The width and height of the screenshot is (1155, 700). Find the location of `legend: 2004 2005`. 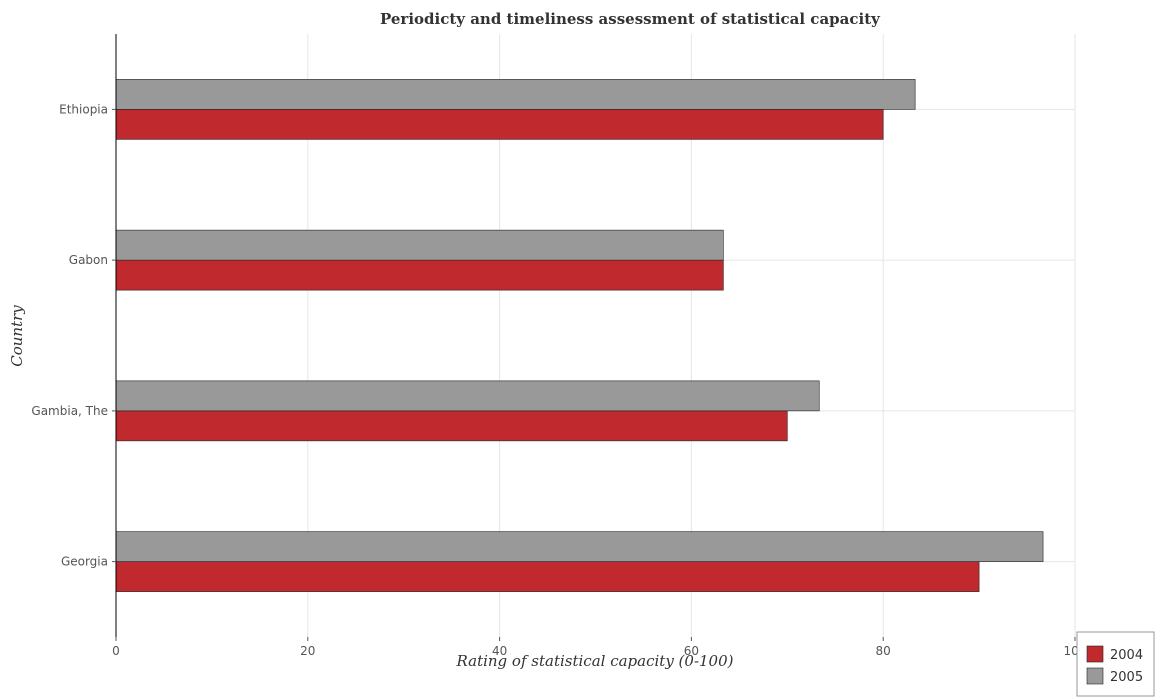

legend: 2004 2005 is located at coordinates (1115, 664).